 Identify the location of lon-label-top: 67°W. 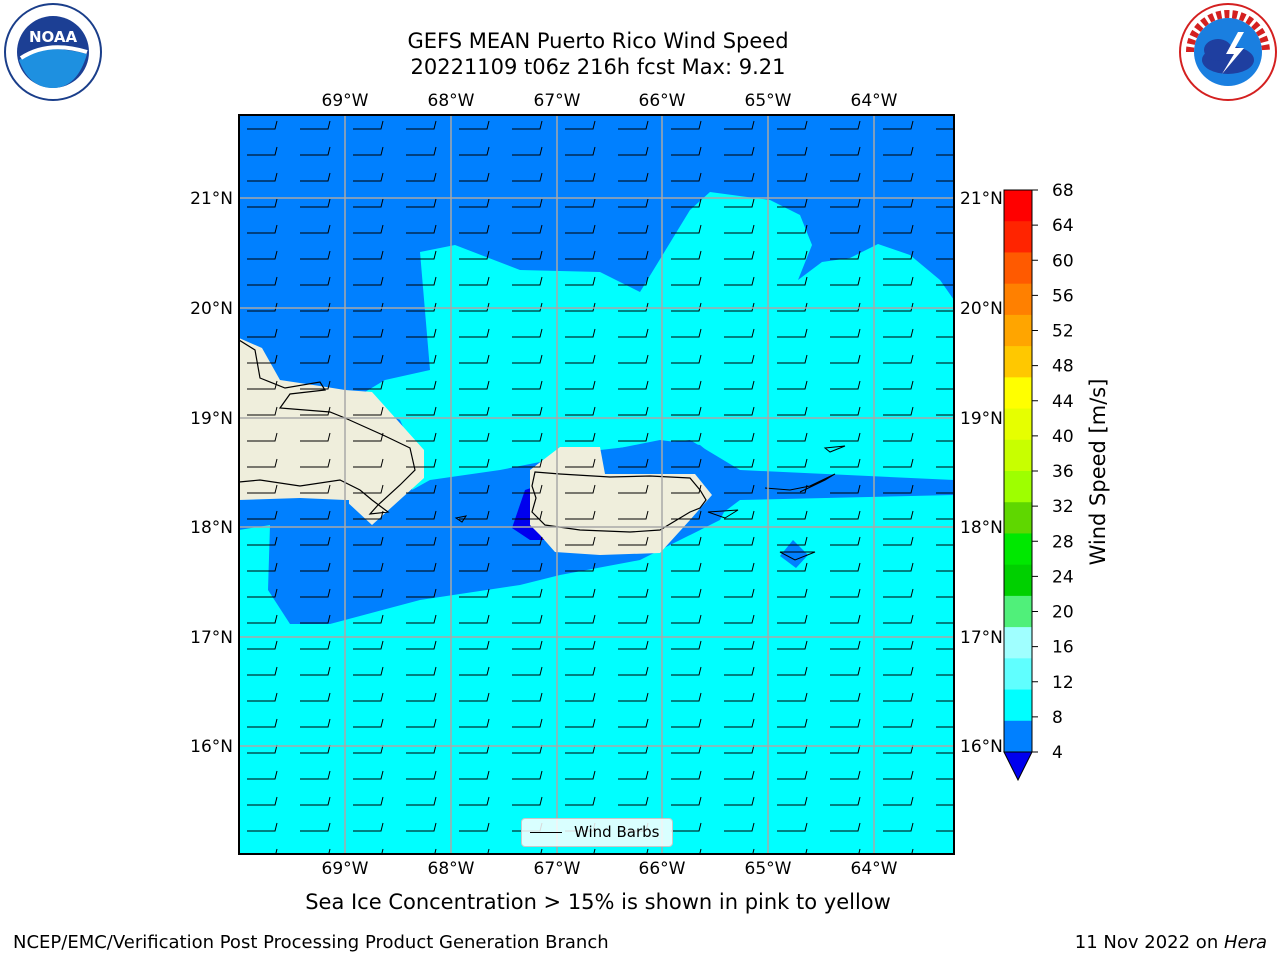
(557, 101).